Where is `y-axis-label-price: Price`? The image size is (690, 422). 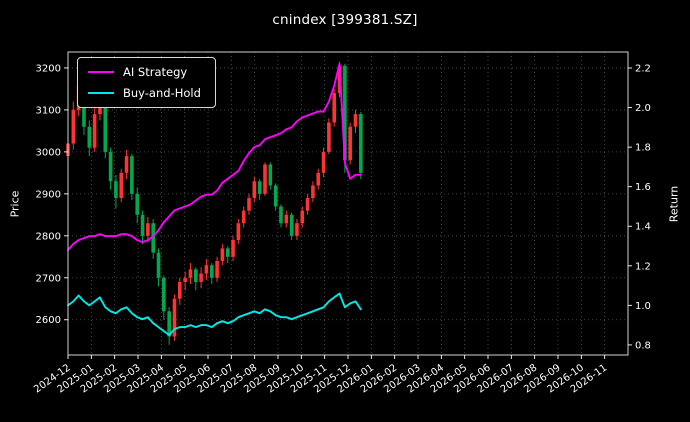
y-axis-label-price: Price is located at coordinates (15, 204).